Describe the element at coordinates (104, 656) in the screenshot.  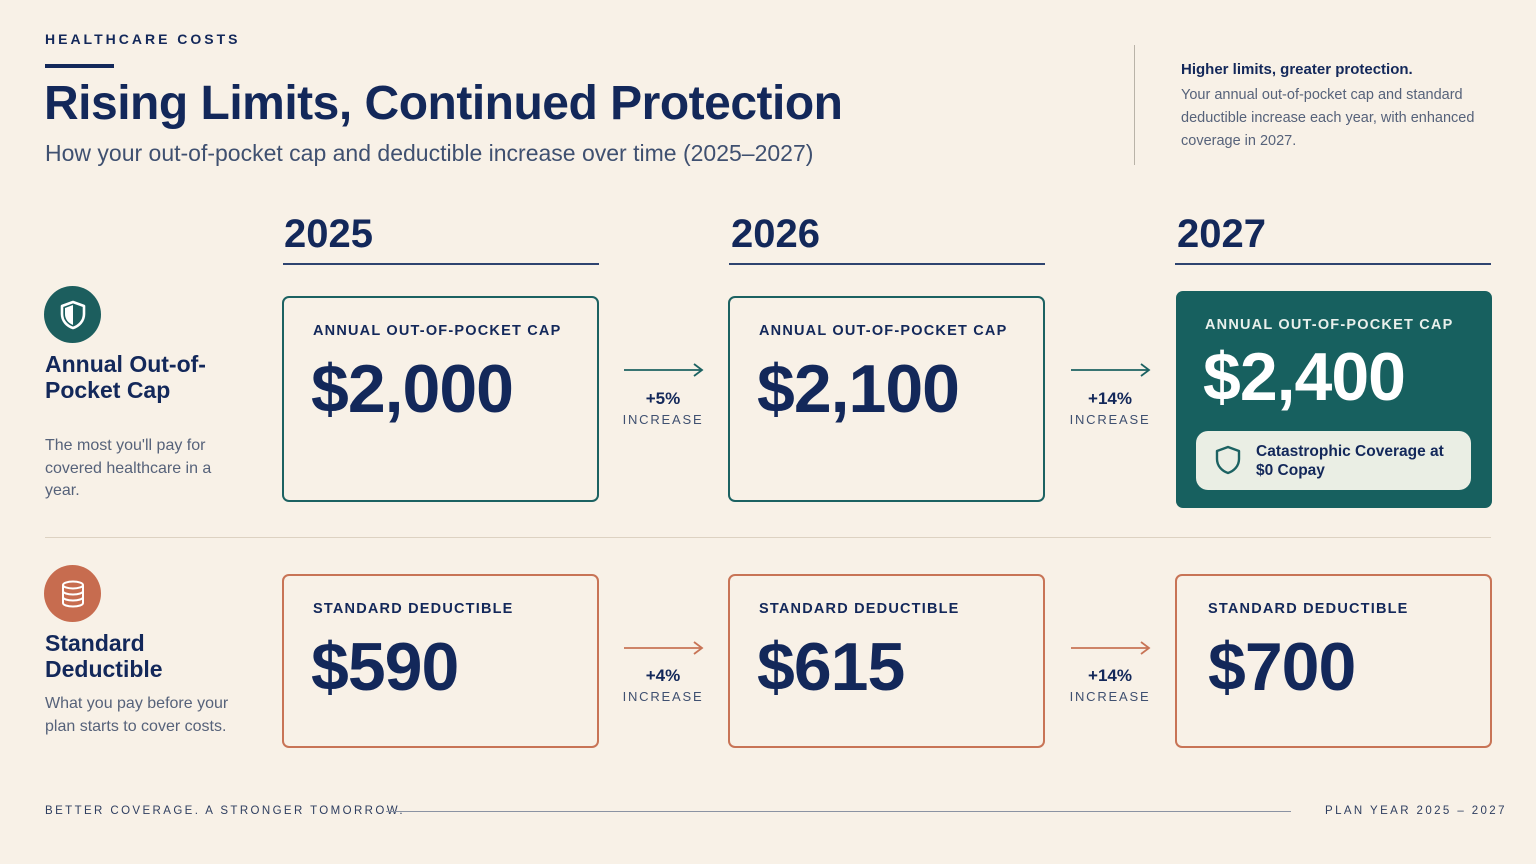
I see `deductible-row-title: Standard Deductible` at that location.